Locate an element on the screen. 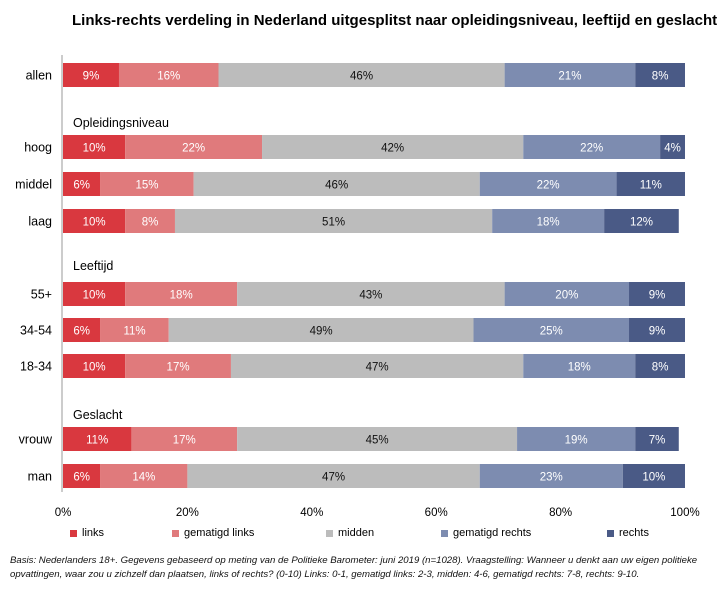 This screenshot has width=720, height=592. legend-label: links is located at coordinates (93, 533).